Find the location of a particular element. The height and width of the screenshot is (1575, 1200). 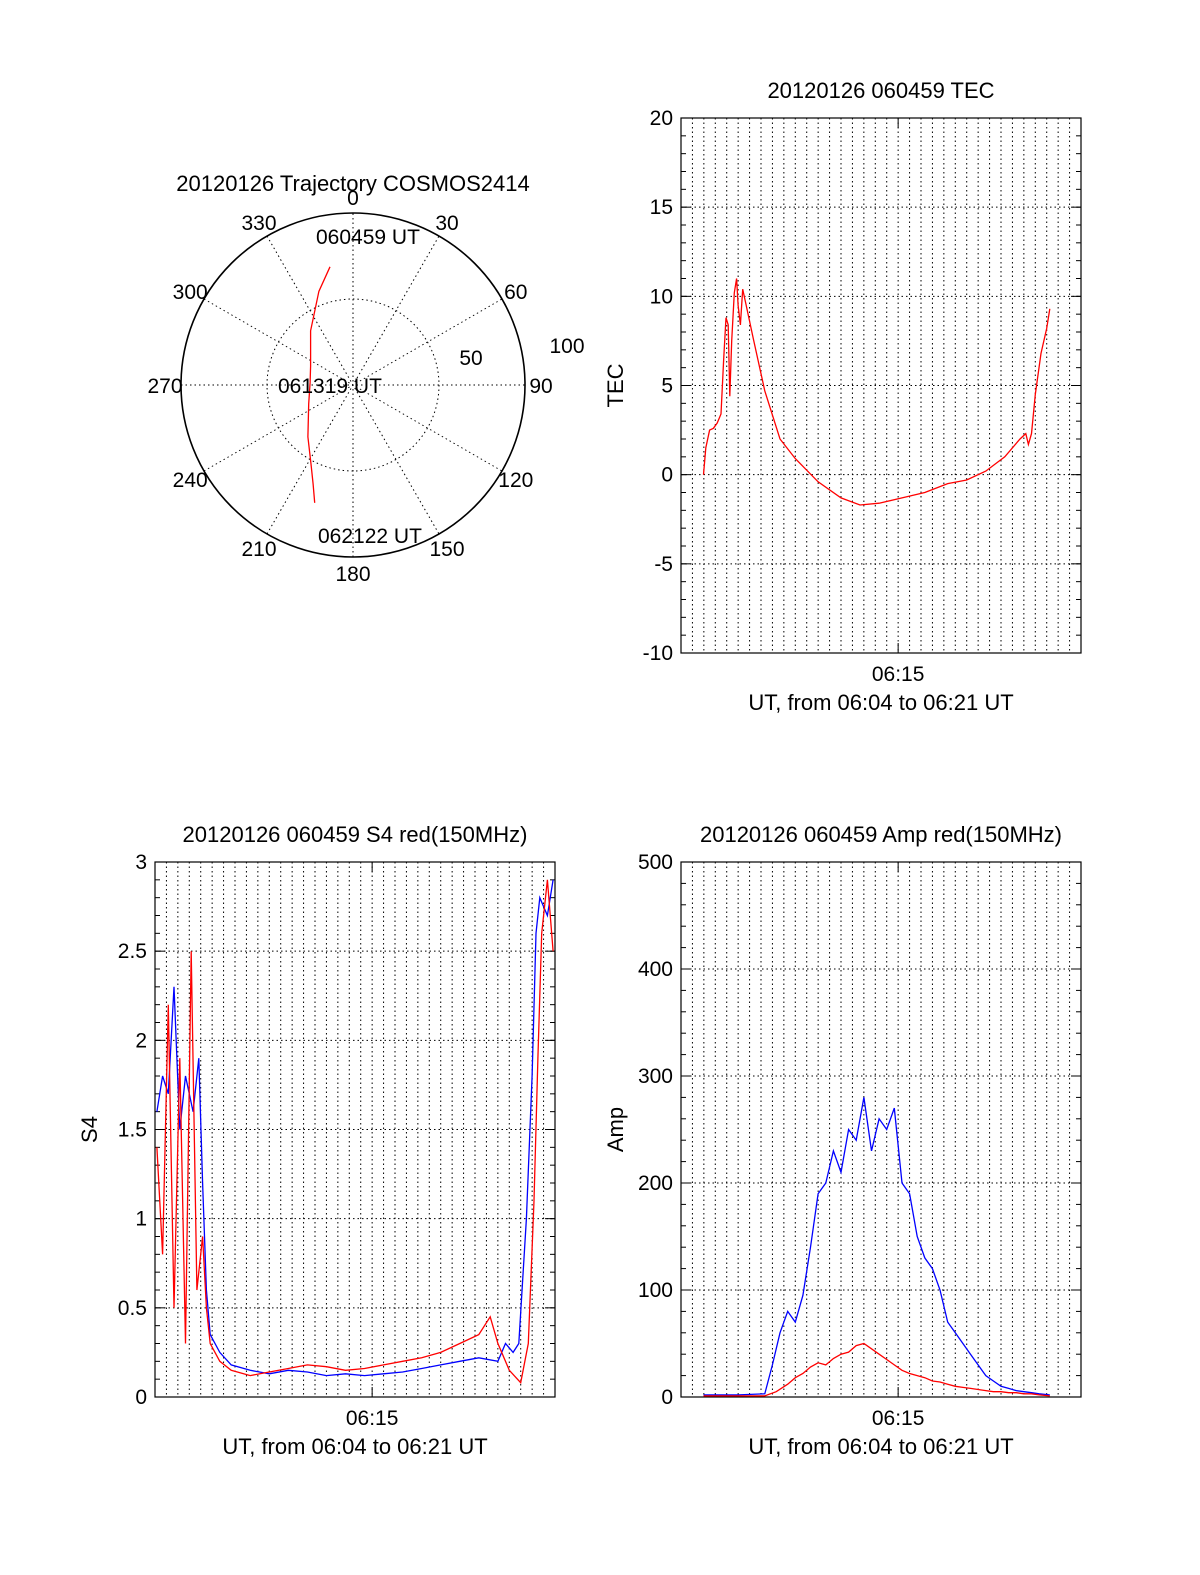

tec-y-axis-label: TEC is located at coordinates (615, 385).